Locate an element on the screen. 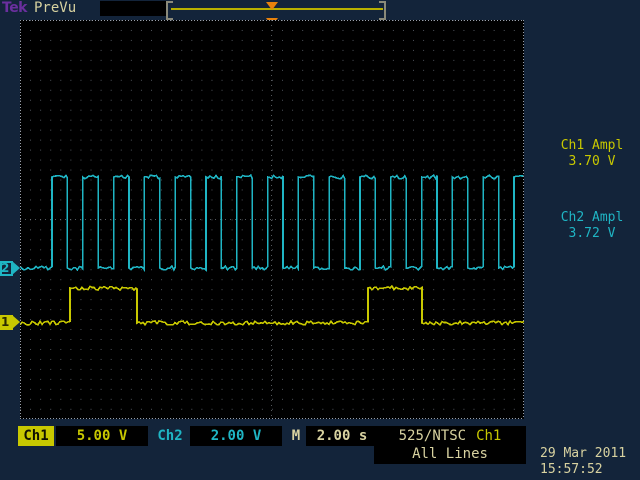  ch2-marker-label: 2 is located at coordinates (5, 268).